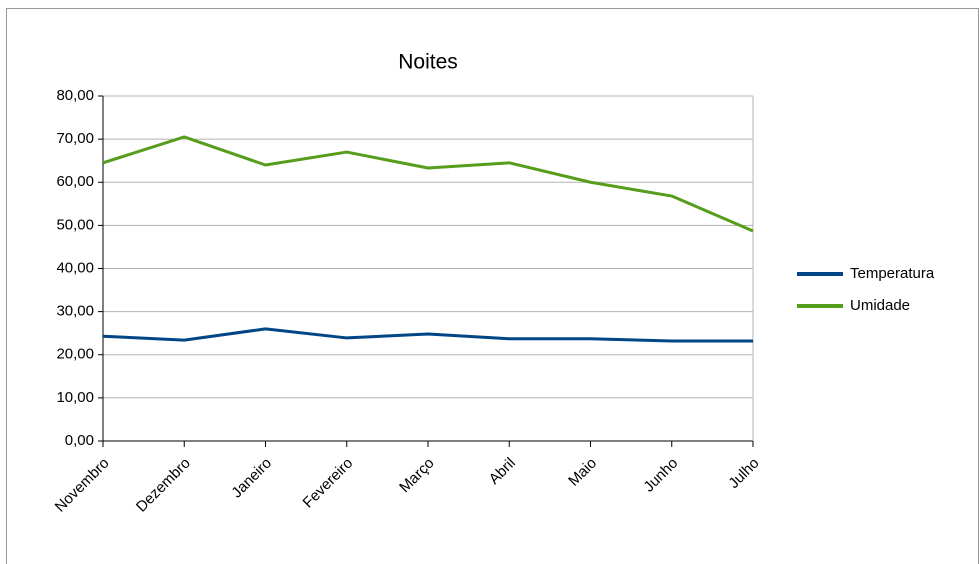 The image size is (979, 564). I want to click on y-tick-label: 30,00, so click(75, 311).